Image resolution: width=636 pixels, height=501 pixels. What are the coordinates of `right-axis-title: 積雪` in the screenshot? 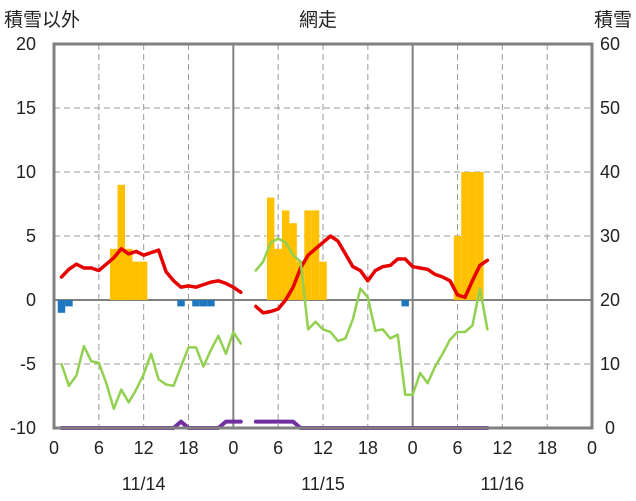 It's located at (613, 20).